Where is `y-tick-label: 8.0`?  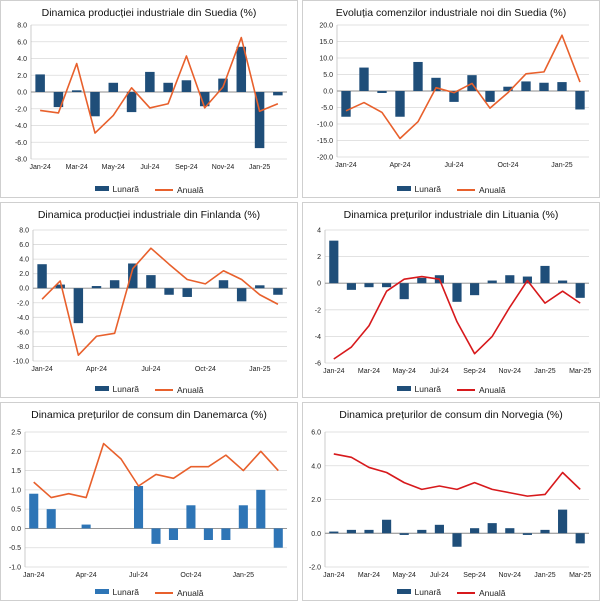 y-tick-label: 8.0 is located at coordinates (24, 231).